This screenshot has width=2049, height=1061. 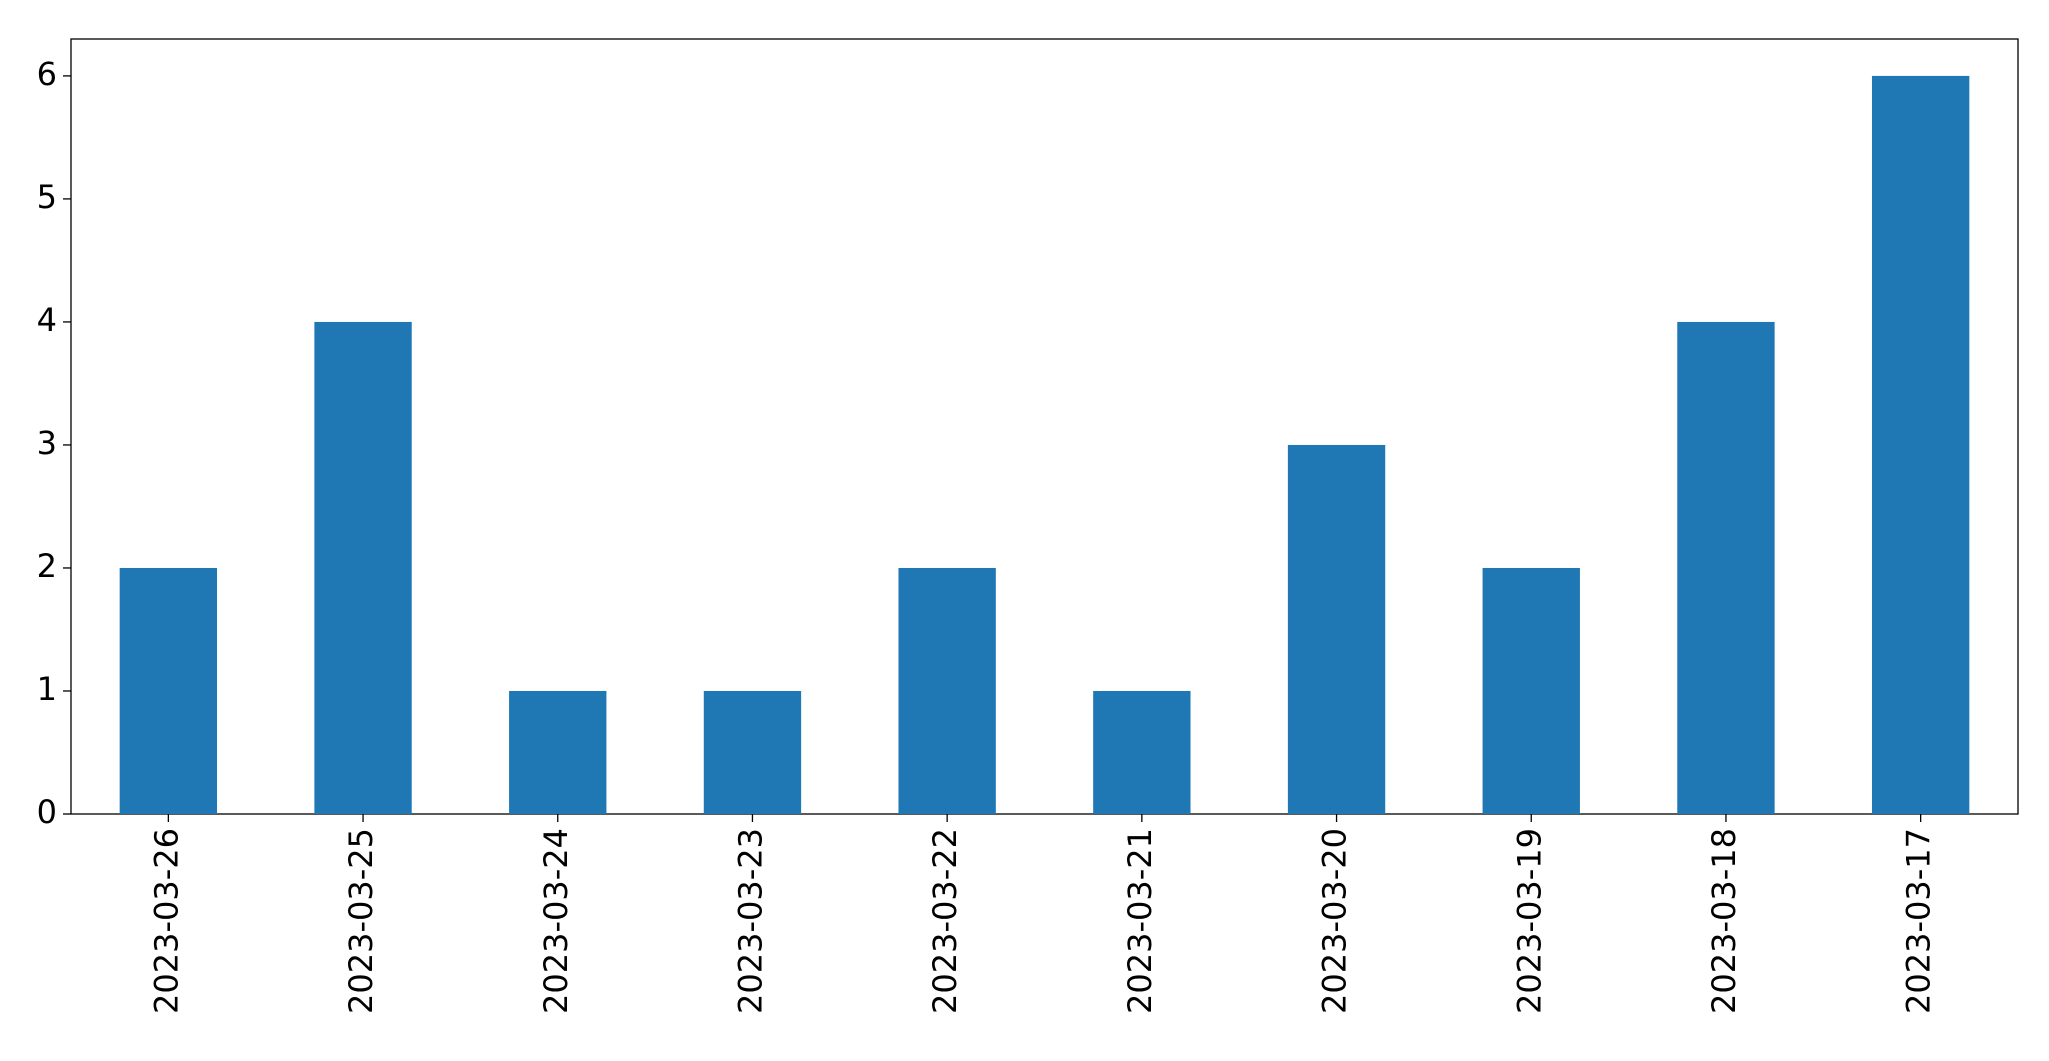 What do you see at coordinates (47, 443) in the screenshot?
I see `y-tick-label: 3` at bounding box center [47, 443].